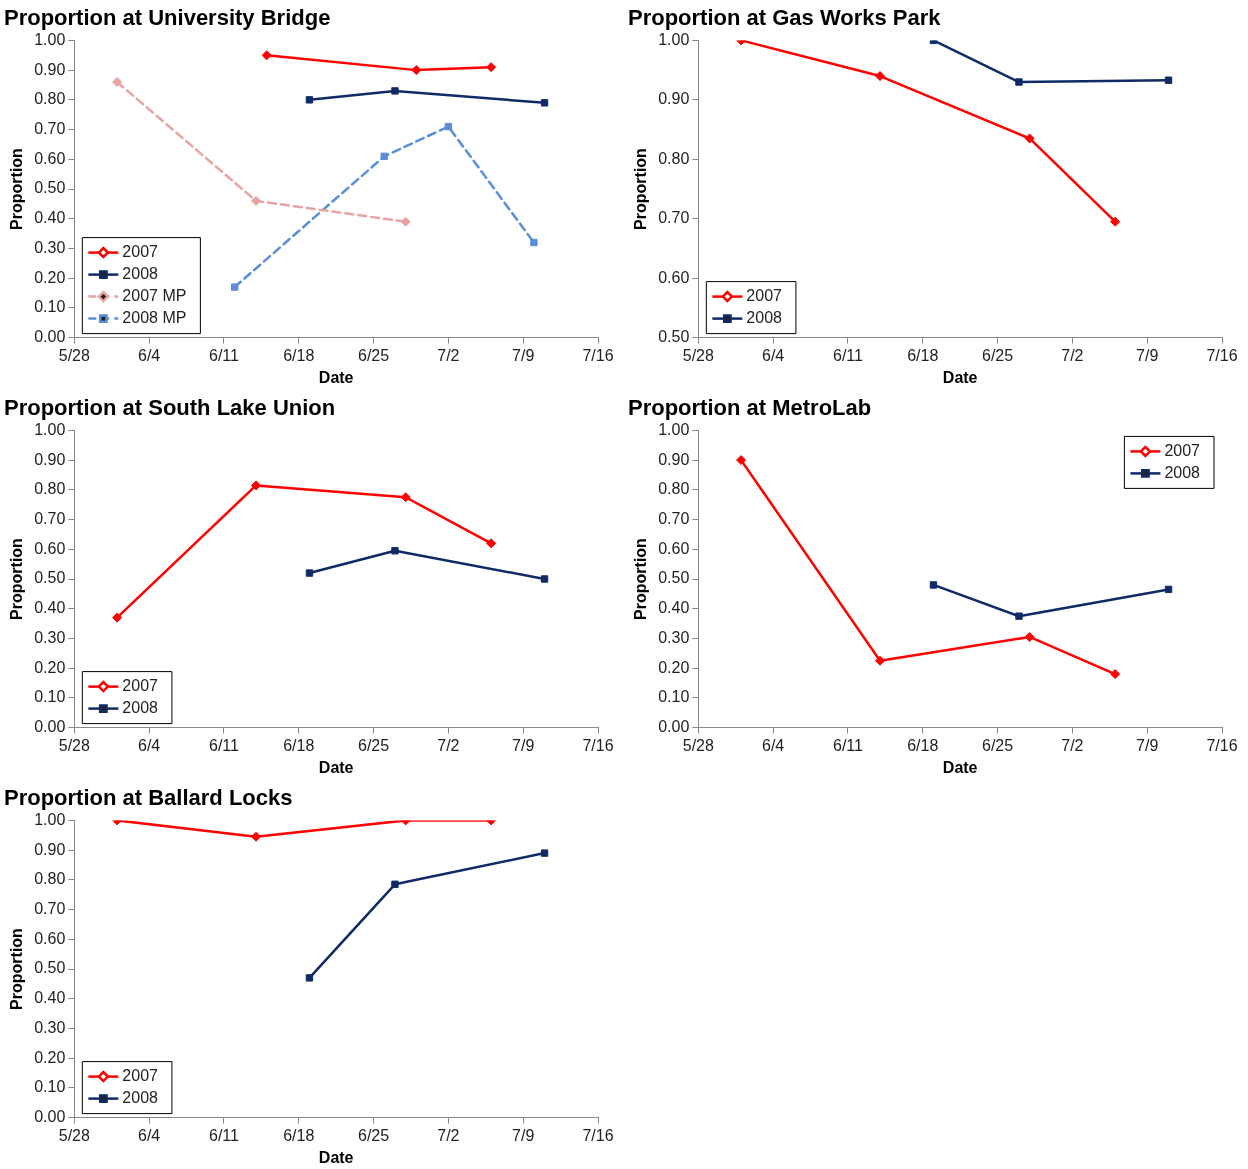 The width and height of the screenshot is (1248, 1169). What do you see at coordinates (750, 408) in the screenshot?
I see `chart-title: Proportion at MetroLab` at bounding box center [750, 408].